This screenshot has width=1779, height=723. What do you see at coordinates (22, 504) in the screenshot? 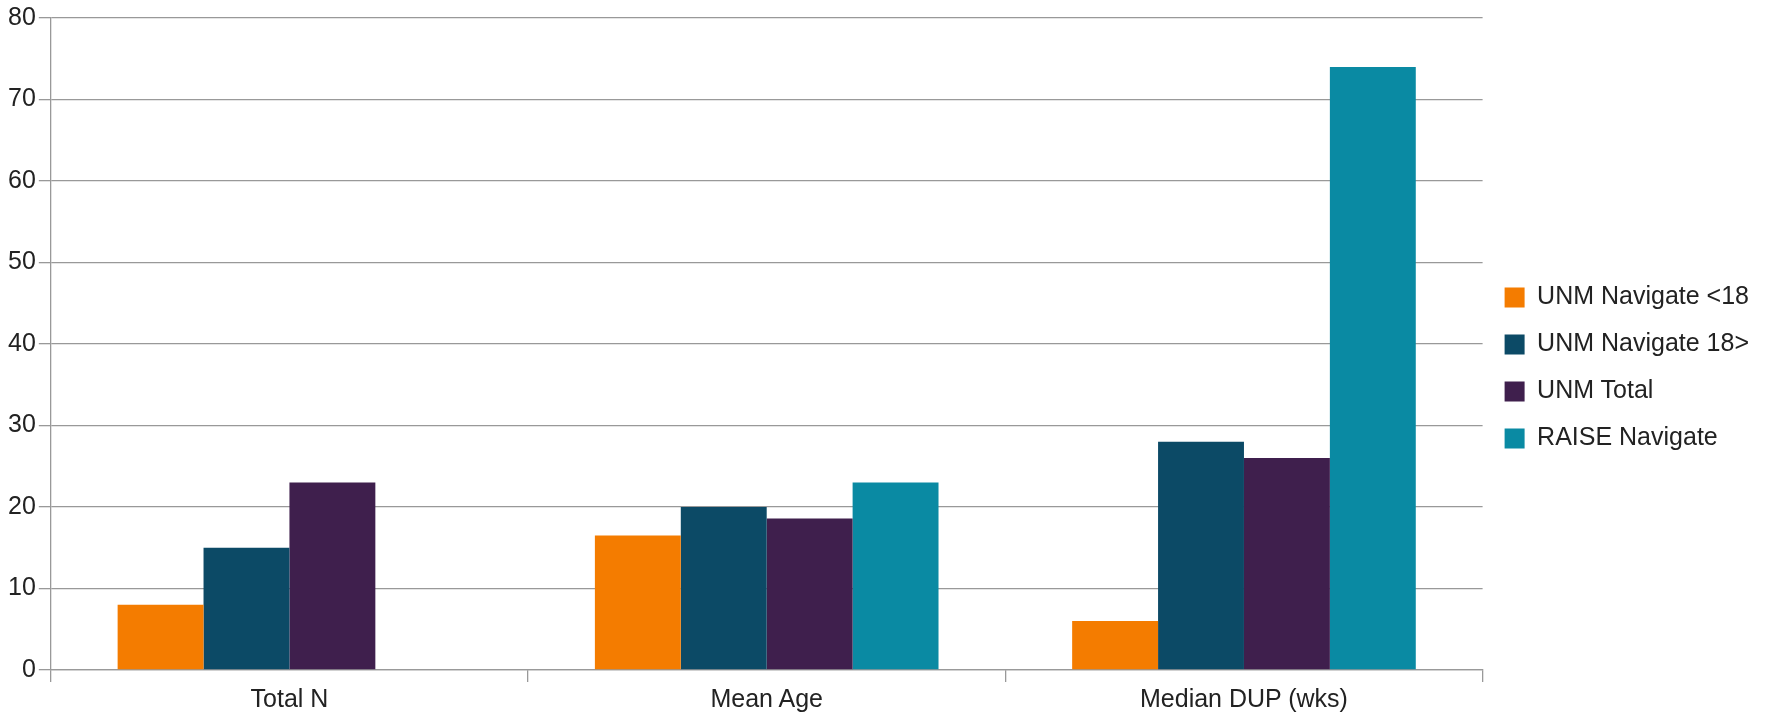
I see `y-tick-label: 20` at bounding box center [22, 504].